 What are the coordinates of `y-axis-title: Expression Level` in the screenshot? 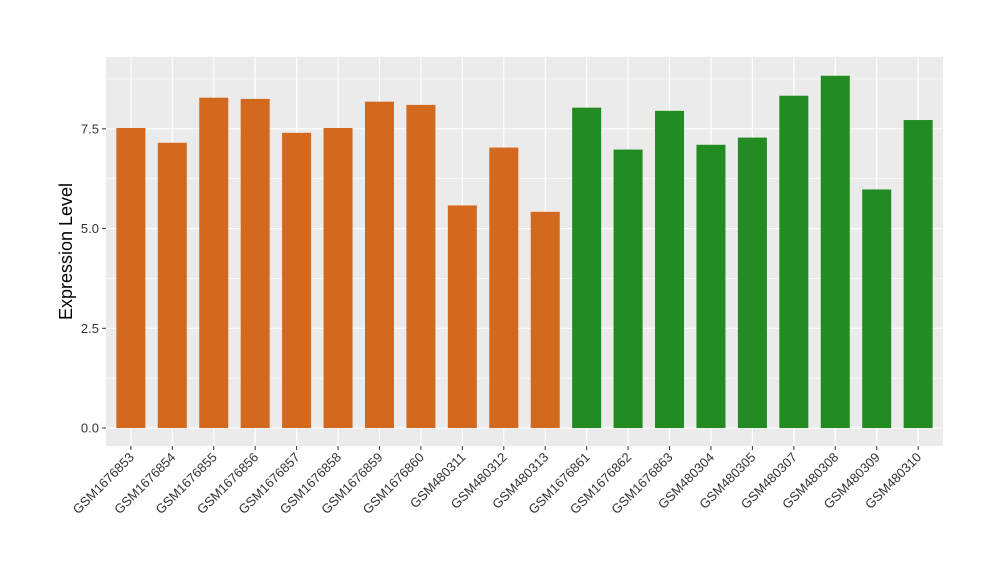 It's located at (66, 251).